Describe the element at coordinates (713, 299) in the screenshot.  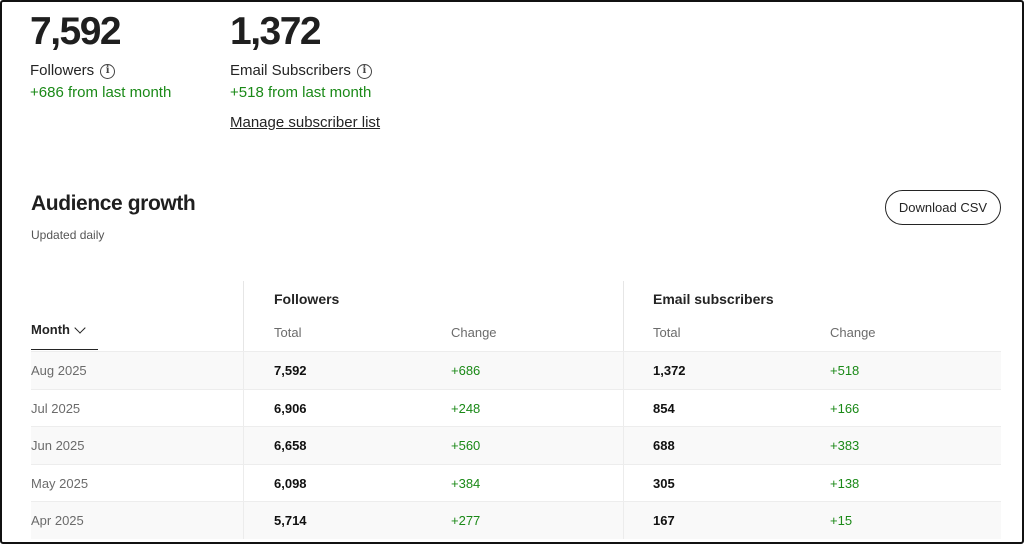
I see `subscribers-group-header: Email subscribers` at that location.